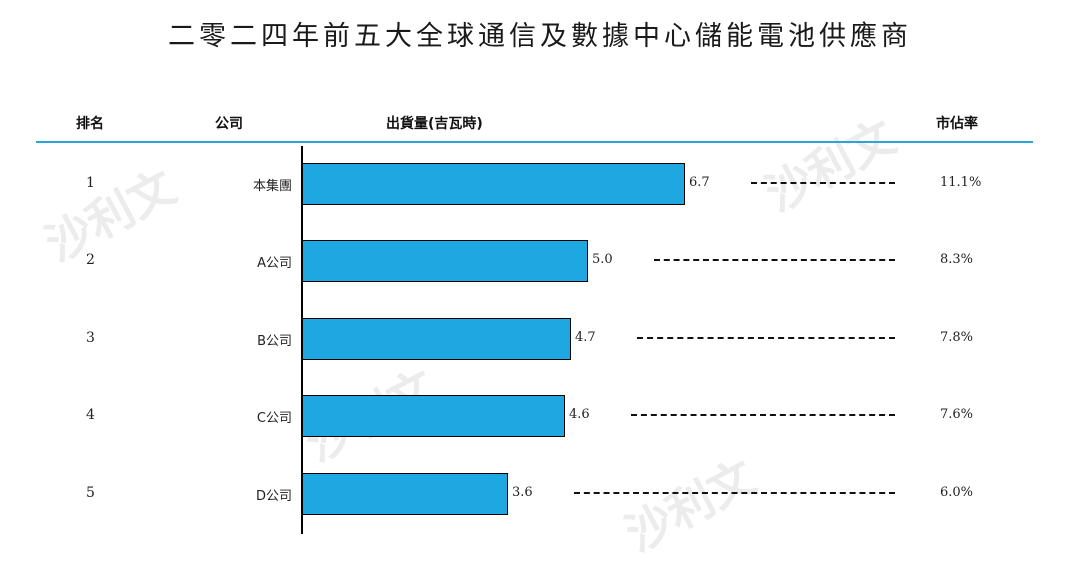 The image size is (1080, 565). Describe the element at coordinates (90, 493) in the screenshot. I see `rank-label: 5` at that location.